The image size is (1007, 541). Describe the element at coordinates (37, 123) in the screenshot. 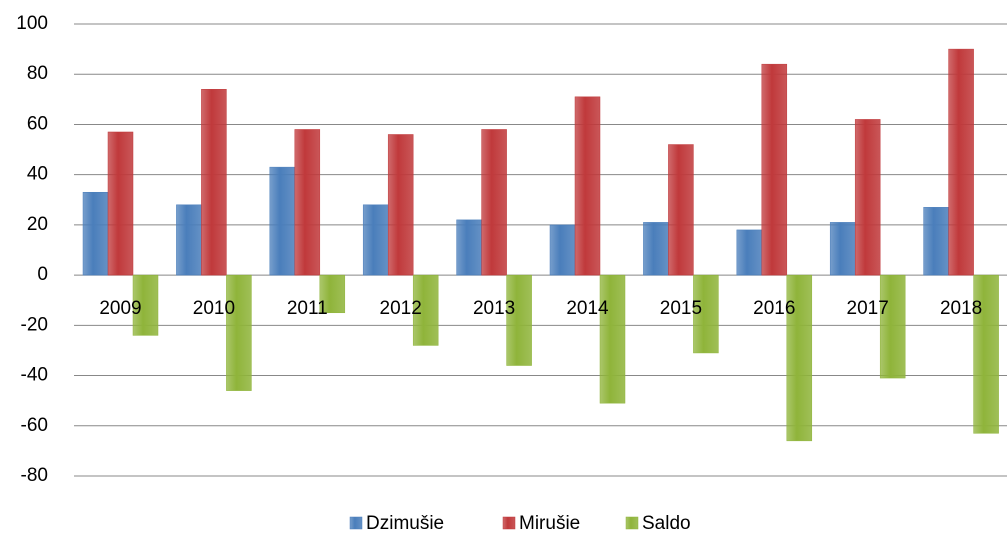

I see `y-tick-label: 60` at that location.